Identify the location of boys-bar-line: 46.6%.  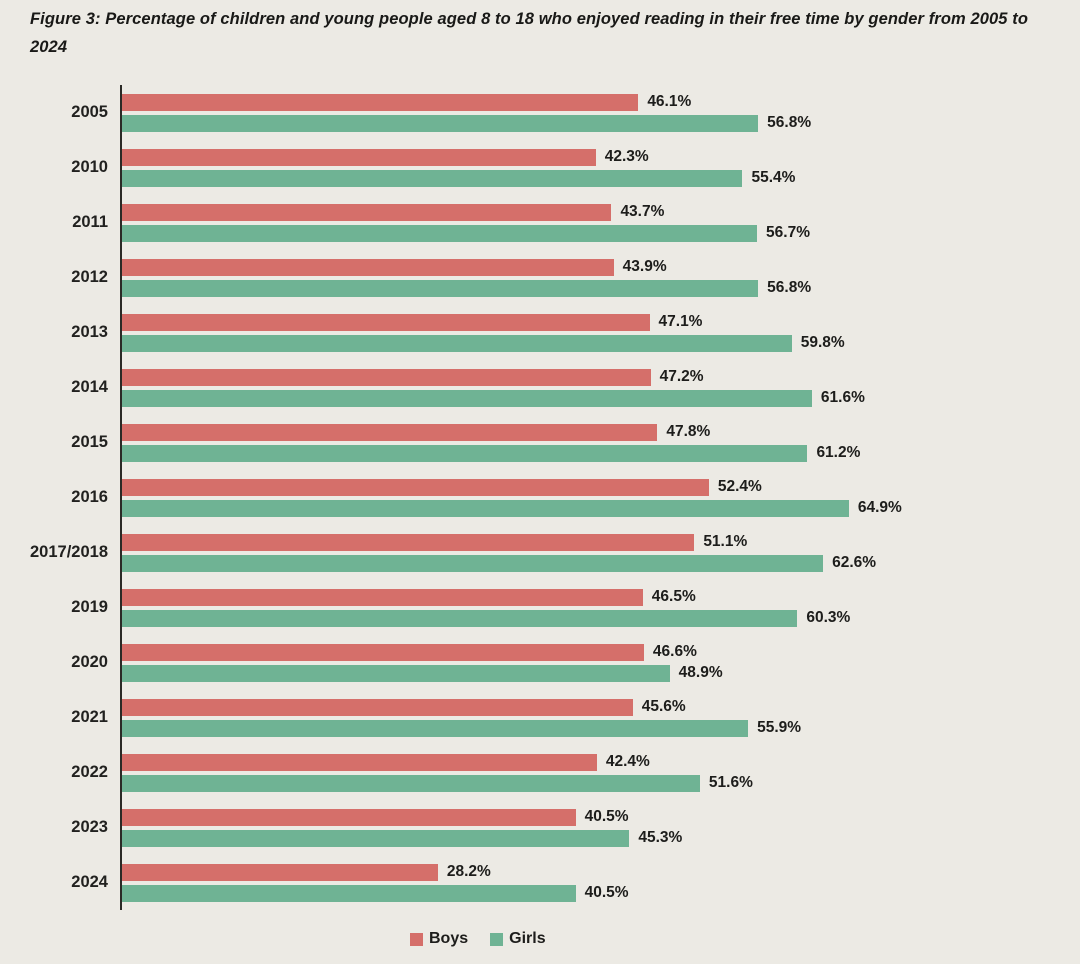
(601, 652).